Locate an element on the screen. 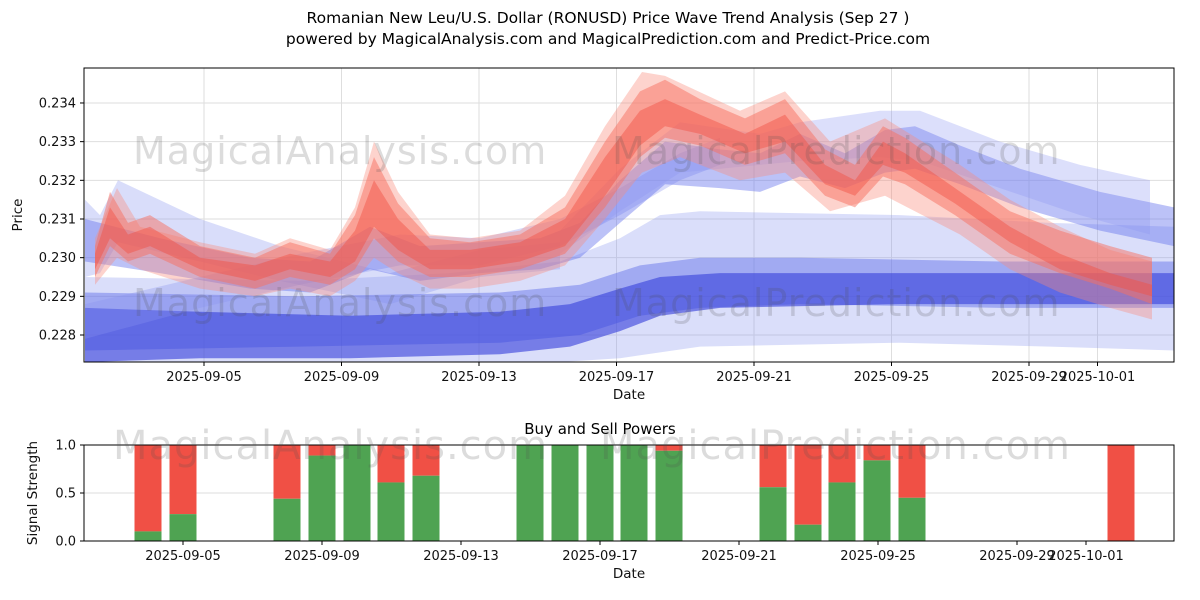 The height and width of the screenshot is (600, 1200). band-blue-core is located at coordinates (629, 317).